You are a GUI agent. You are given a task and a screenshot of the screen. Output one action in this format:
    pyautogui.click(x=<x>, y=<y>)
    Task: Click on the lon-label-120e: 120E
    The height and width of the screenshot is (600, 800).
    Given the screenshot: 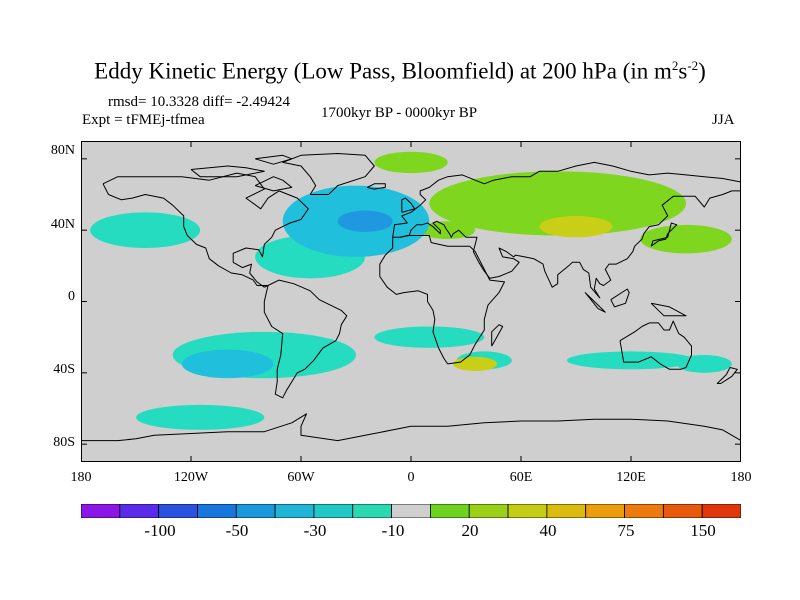 What is the action you would take?
    pyautogui.click(x=631, y=477)
    